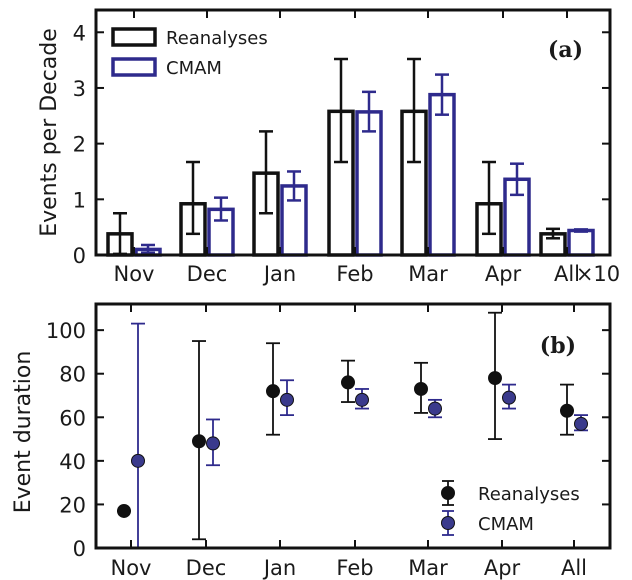  Describe the element at coordinates (72, 462) in the screenshot. I see `y-tick-label-b: 40` at that location.